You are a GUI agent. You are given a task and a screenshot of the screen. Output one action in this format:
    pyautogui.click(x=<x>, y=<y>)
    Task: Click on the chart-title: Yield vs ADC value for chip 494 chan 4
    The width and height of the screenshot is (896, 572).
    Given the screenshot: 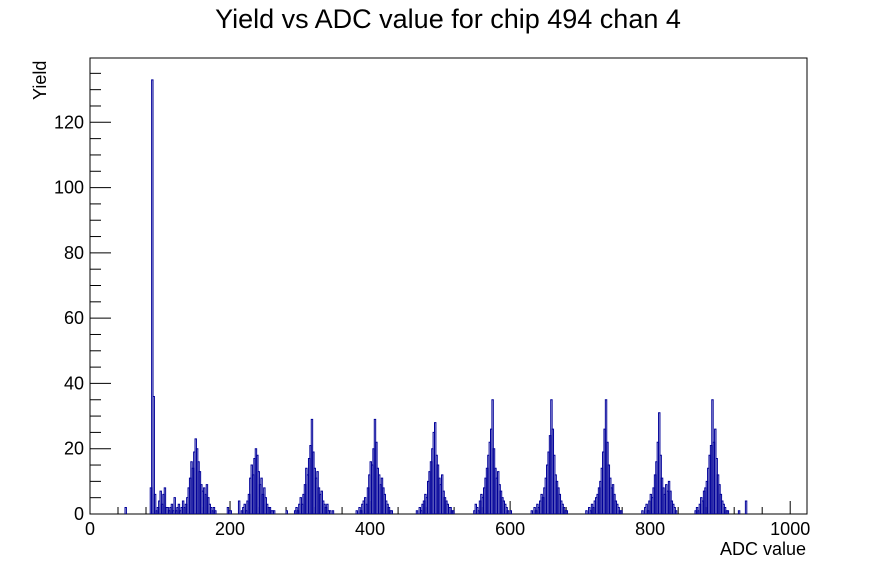 What is the action you would take?
    pyautogui.click(x=448, y=19)
    